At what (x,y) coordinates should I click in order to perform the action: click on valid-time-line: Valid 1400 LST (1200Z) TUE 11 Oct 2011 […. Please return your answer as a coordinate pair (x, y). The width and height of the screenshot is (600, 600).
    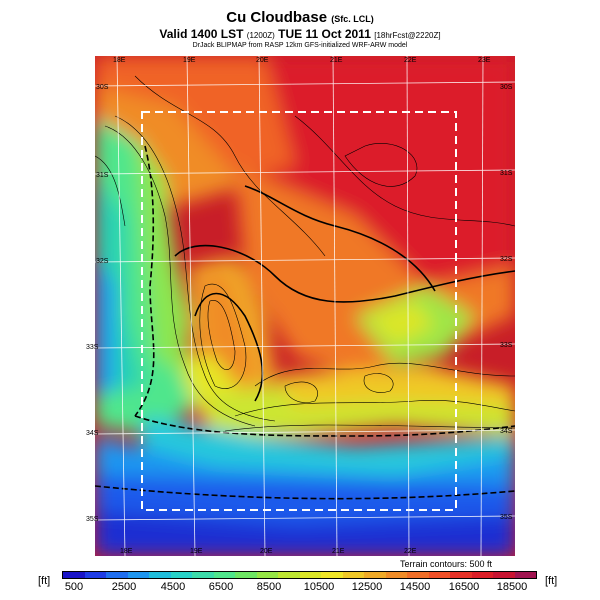
    Looking at the image, I should click on (300, 34).